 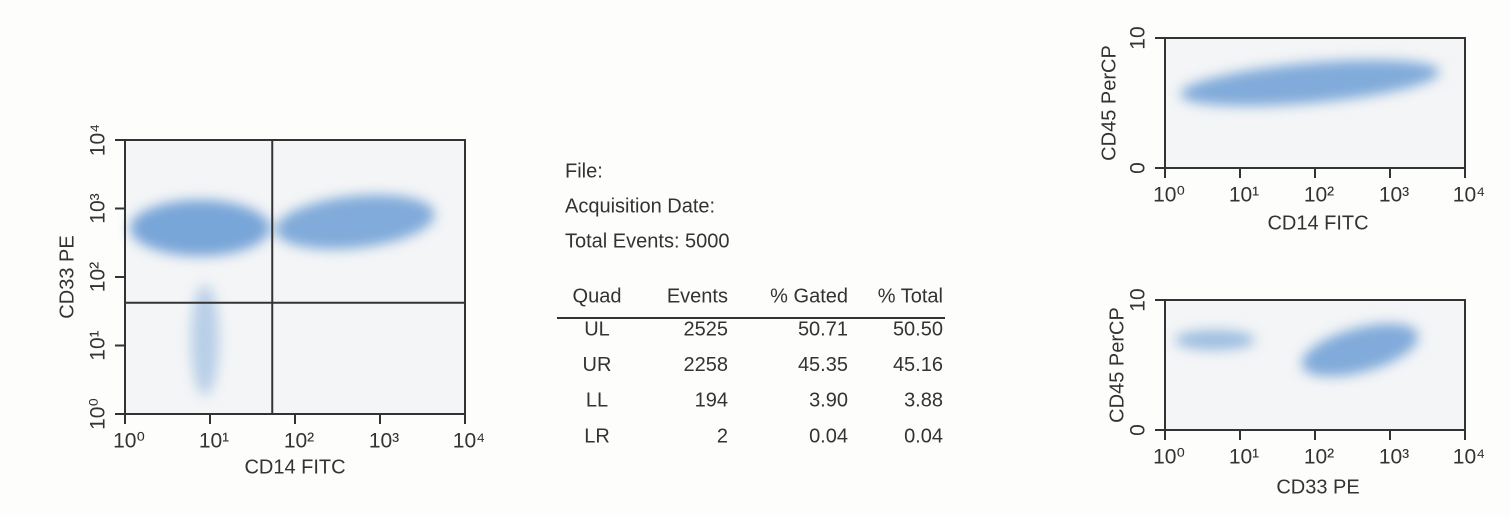 I want to click on info-line: Acquisition Date:, so click(x=640, y=206).